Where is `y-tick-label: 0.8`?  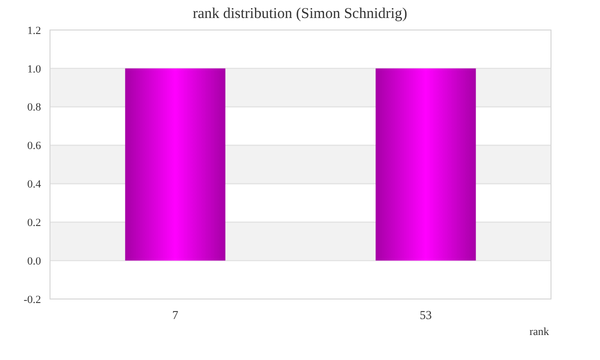 y-tick-label: 0.8 is located at coordinates (34, 108).